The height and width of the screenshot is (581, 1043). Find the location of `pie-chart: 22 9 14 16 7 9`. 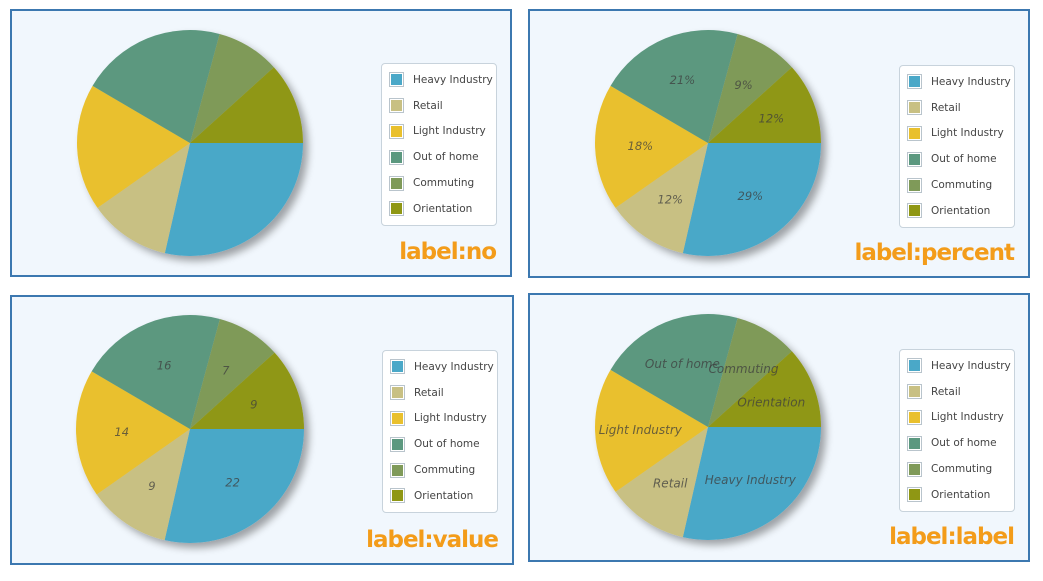

pie-chart: 22 9 14 16 7 9 is located at coordinates (189, 429).